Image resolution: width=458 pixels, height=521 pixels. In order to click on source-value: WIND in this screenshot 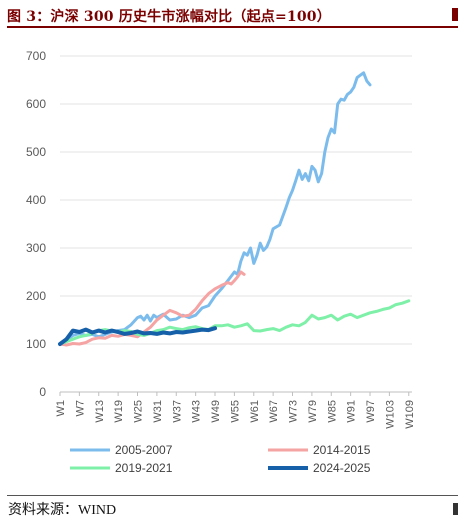, I will do `click(97, 510)`.